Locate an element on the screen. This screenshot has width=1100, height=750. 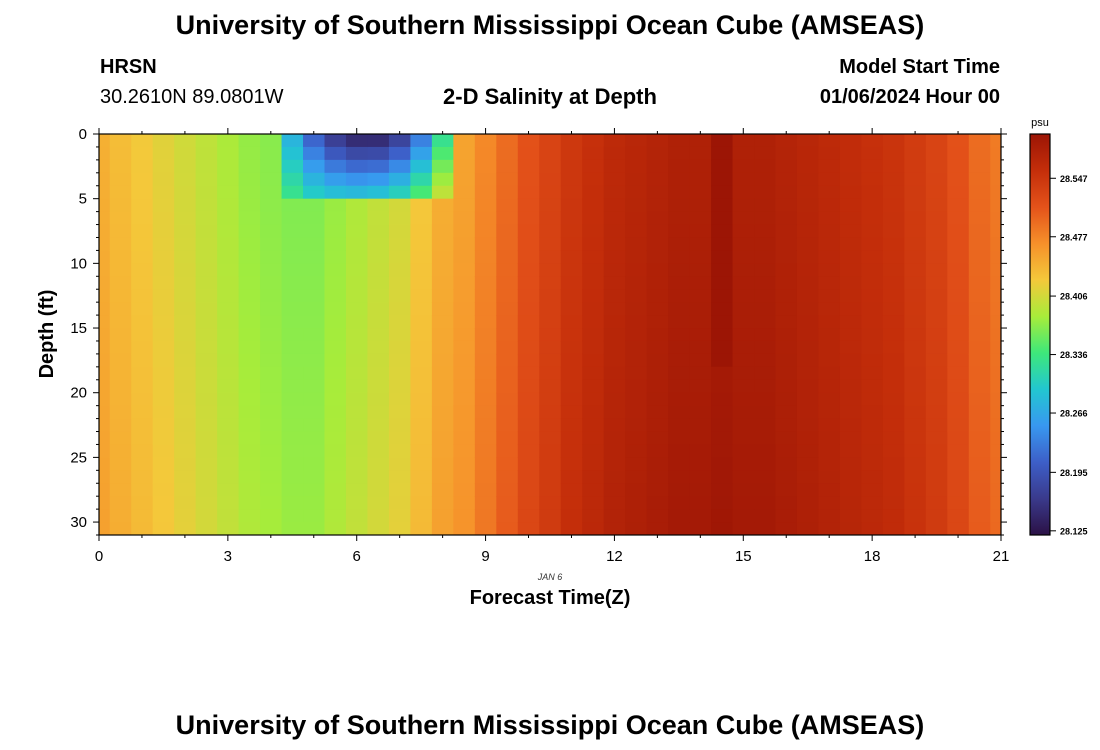
station-name: HRSN is located at coordinates (128, 67).